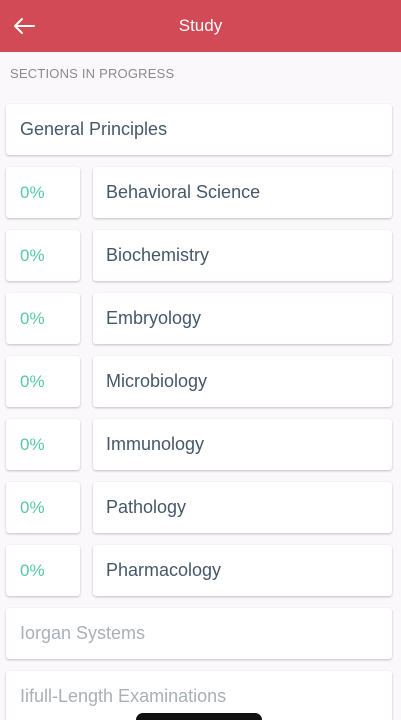  What do you see at coordinates (183, 192) in the screenshot?
I see `section-name: Behavioral Science` at bounding box center [183, 192].